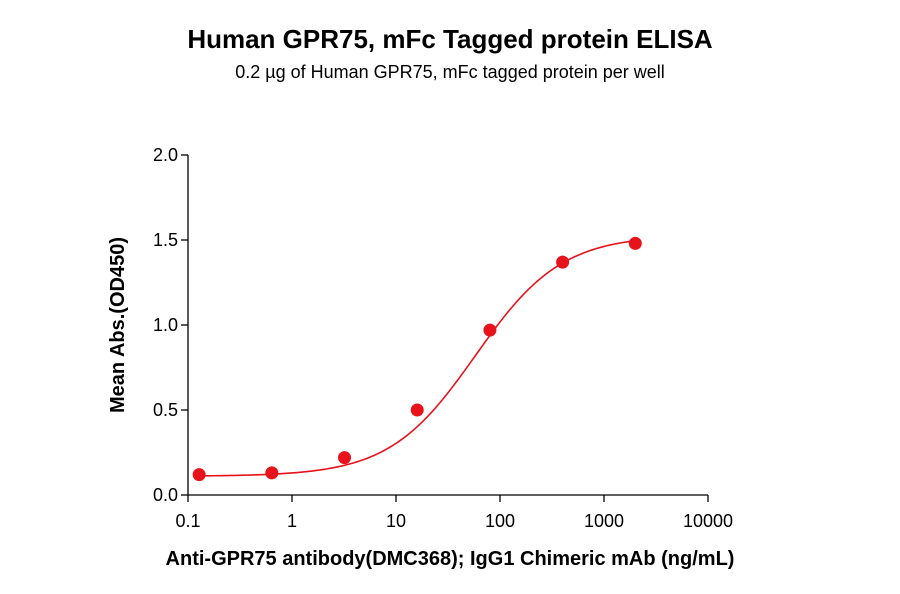  What do you see at coordinates (450, 39) in the screenshot?
I see `chart-title: Human GPR75, mFc Tagged protein ELISA` at bounding box center [450, 39].